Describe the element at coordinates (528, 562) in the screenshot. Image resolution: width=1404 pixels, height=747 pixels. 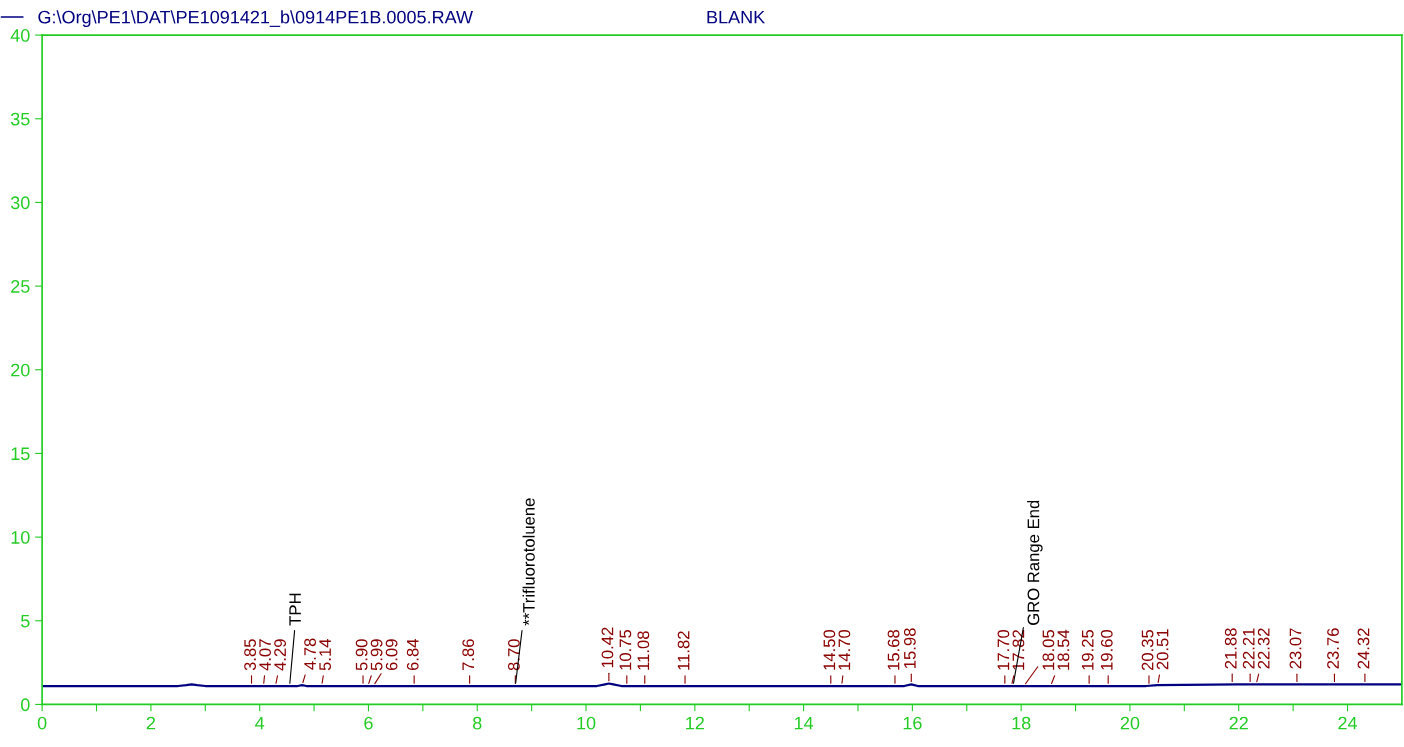
I see `annotation: **Trifluorotoluene` at that location.